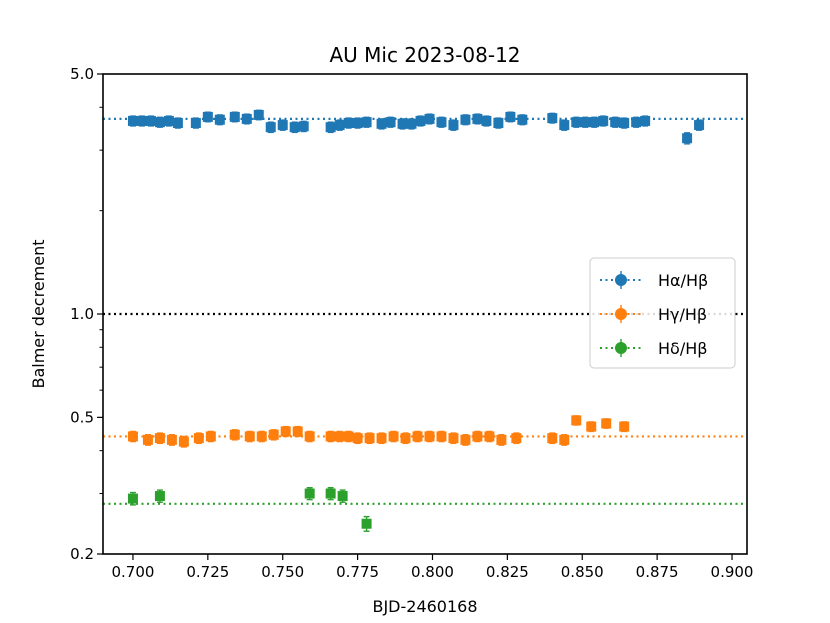 This screenshot has height=623, width=830. What do you see at coordinates (682, 348) in the screenshot?
I see `legend-label: Hδ/Hβ` at bounding box center [682, 348].